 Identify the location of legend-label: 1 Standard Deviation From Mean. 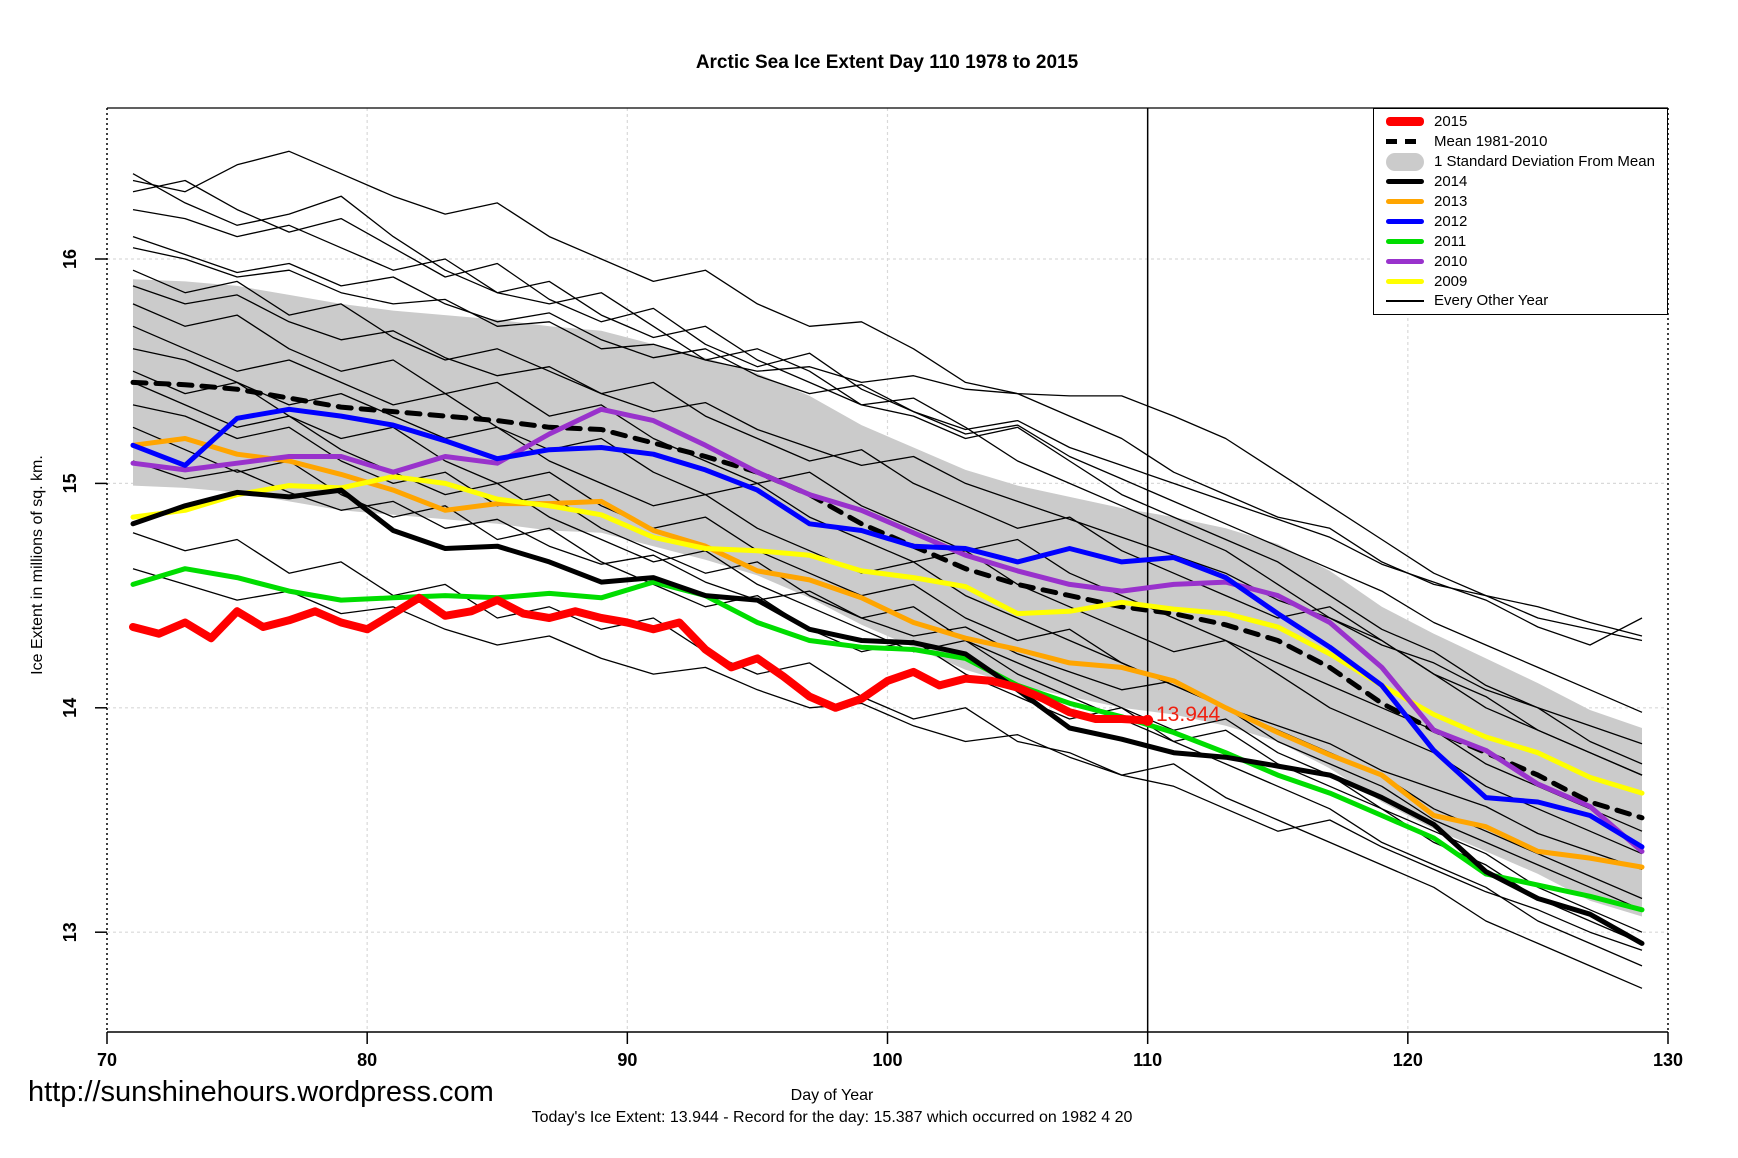
(1544, 162).